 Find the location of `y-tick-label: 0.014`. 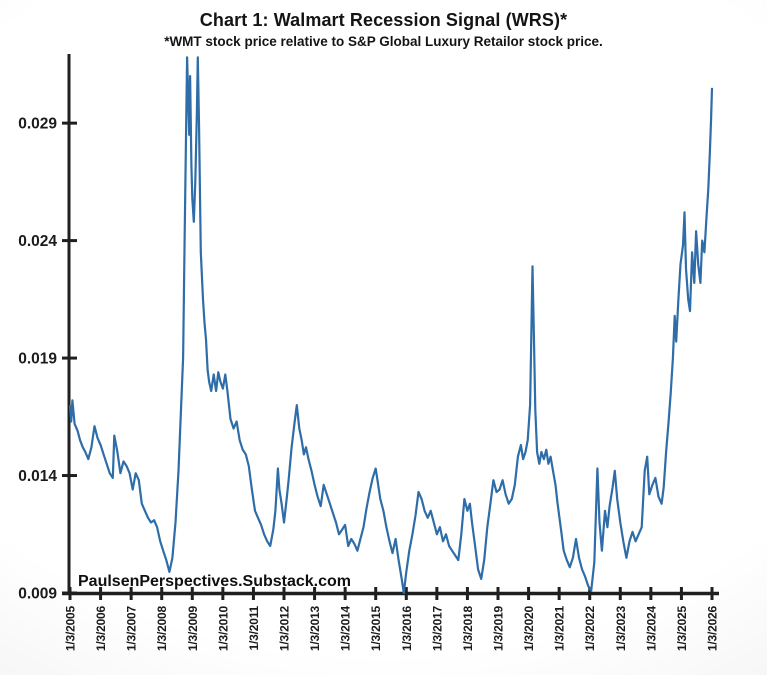

y-tick-label: 0.014 is located at coordinates (37, 476).